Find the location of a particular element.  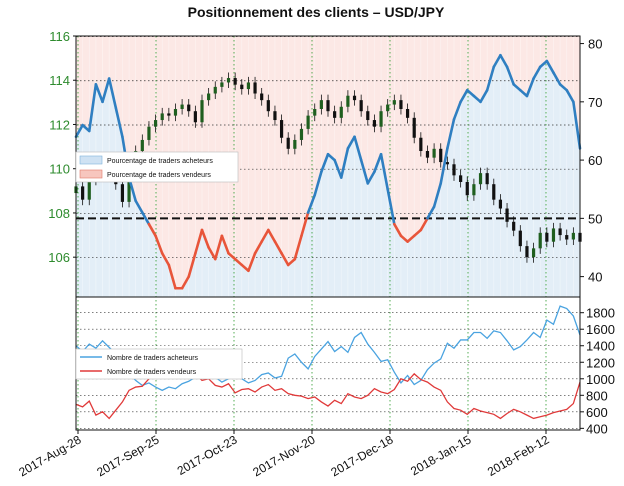

count-axis-tick-label: 800 is located at coordinates (597, 395).